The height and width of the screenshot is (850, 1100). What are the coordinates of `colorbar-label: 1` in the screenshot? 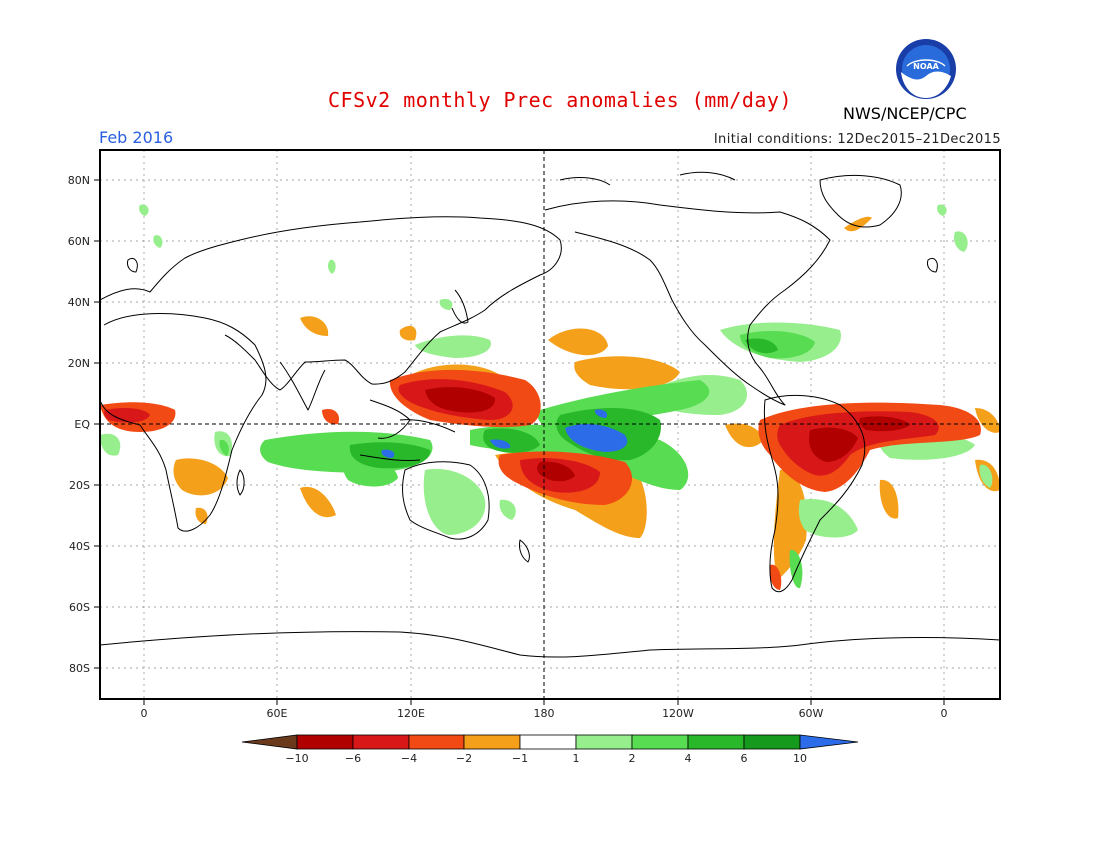 It's located at (576, 758).